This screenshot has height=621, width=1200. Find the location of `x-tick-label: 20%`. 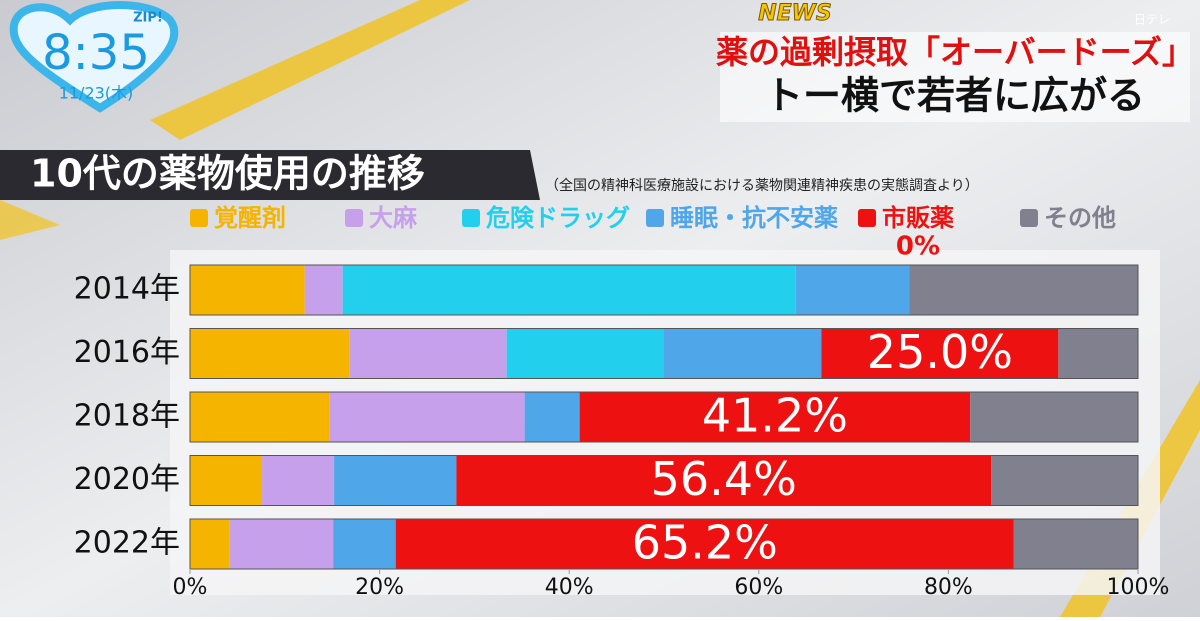

x-tick-label: 20% is located at coordinates (379, 587).